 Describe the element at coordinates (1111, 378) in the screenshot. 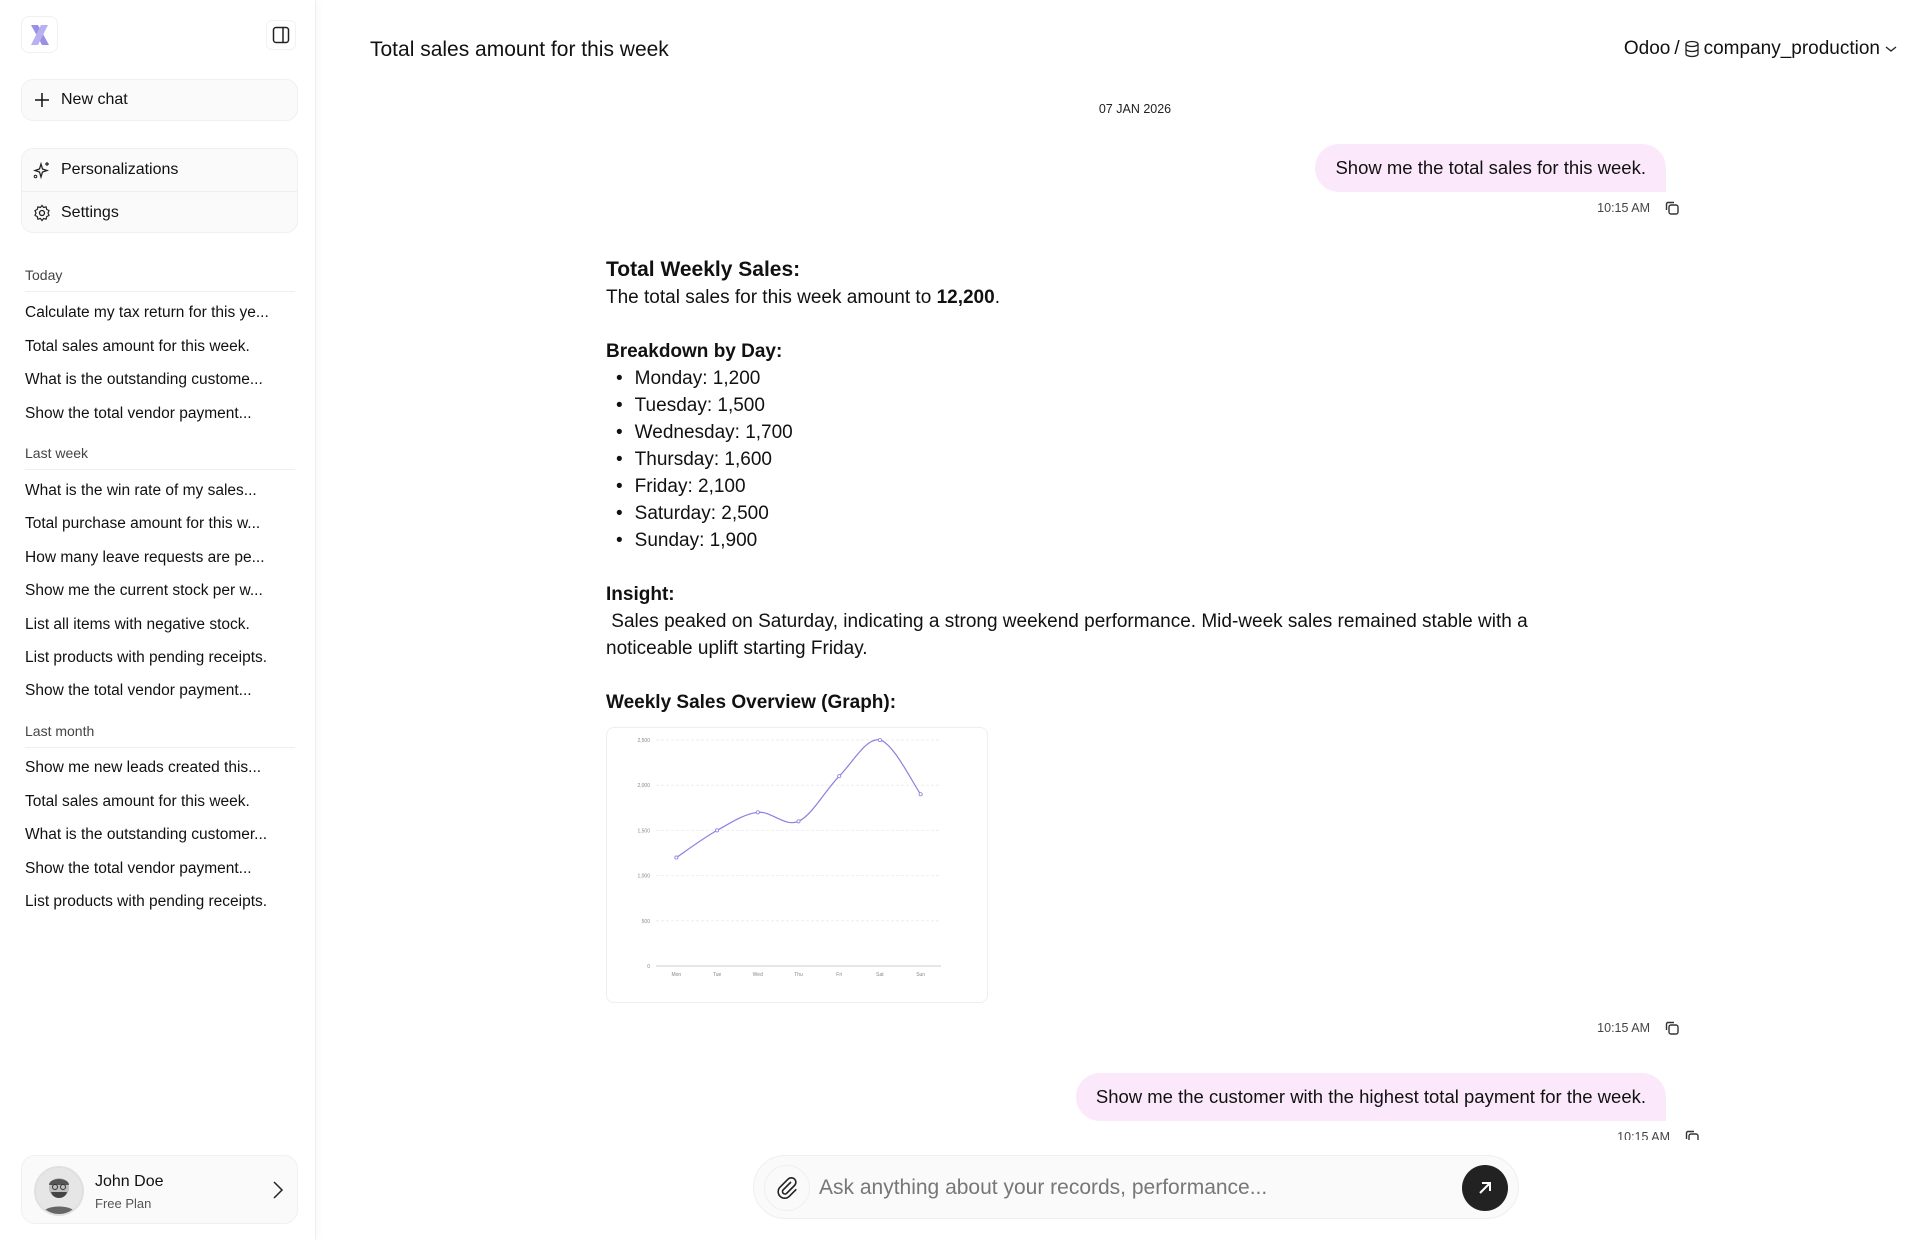

I see `list-item: Monday: 1,200` at that location.